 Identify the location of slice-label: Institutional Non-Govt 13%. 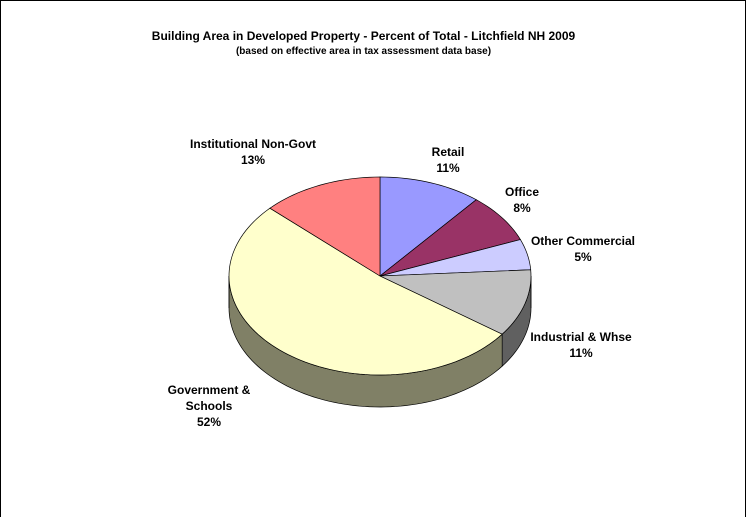
(253, 152).